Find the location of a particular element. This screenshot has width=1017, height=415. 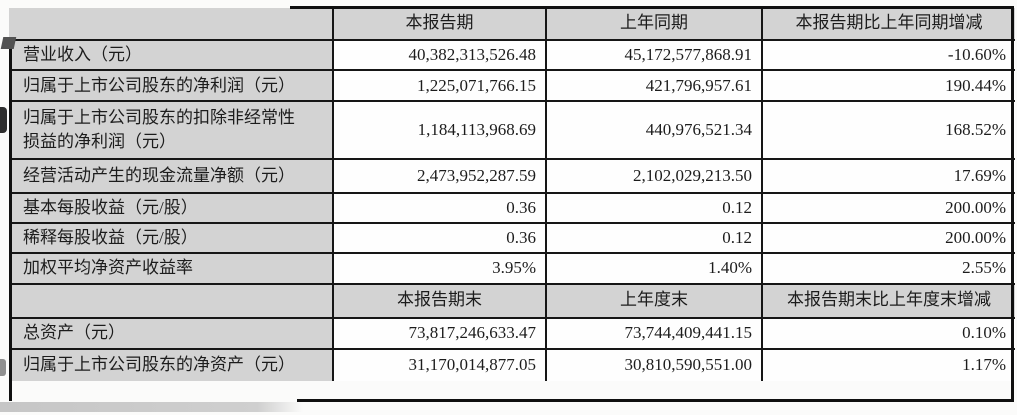

change-cell: -10.60% is located at coordinates (888, 55).